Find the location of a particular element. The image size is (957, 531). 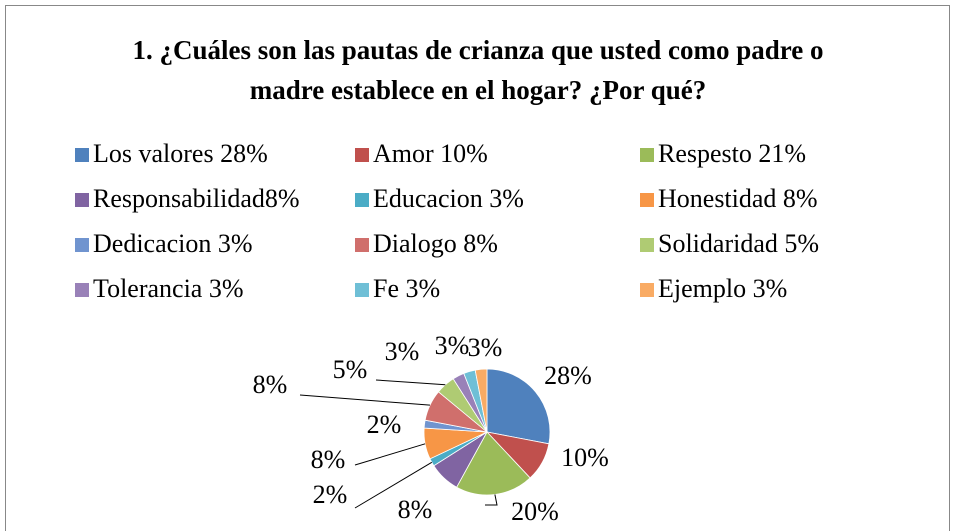

data-label: 5% is located at coordinates (350, 369).